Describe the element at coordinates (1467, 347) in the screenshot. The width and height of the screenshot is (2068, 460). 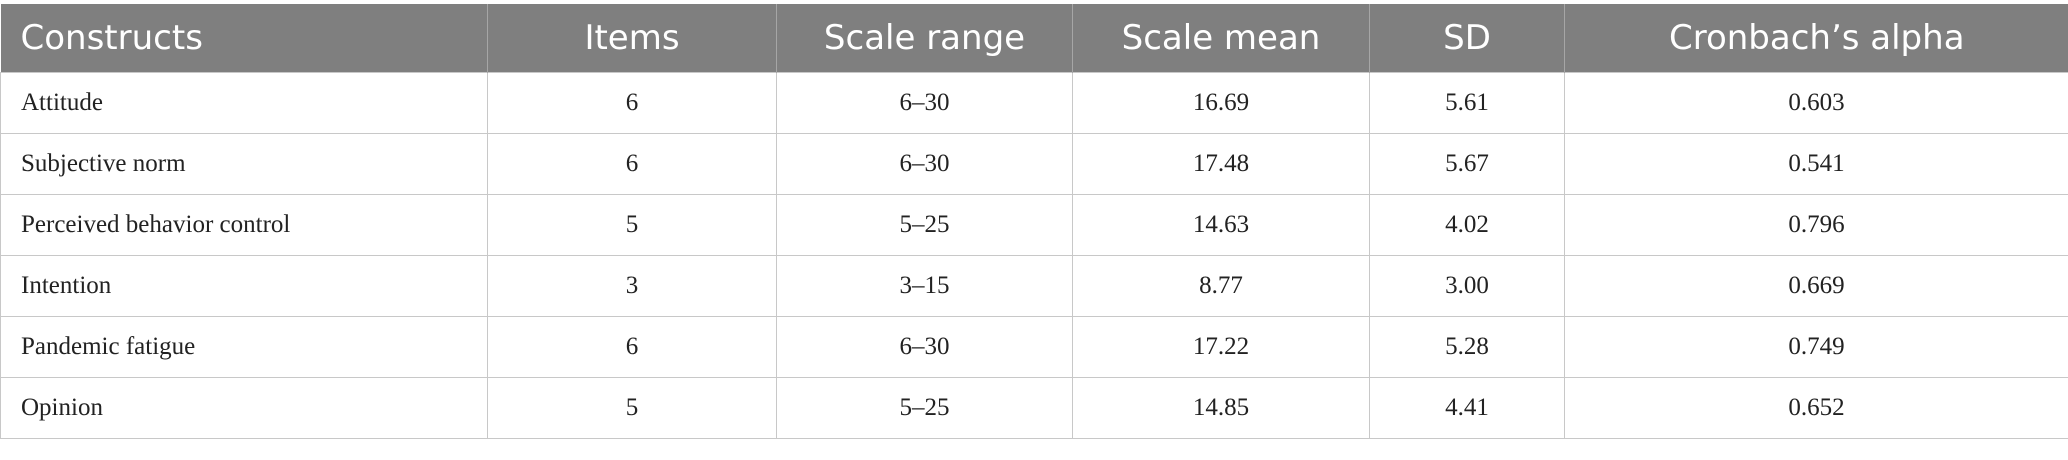
I see `value-cell: 5.28` at that location.